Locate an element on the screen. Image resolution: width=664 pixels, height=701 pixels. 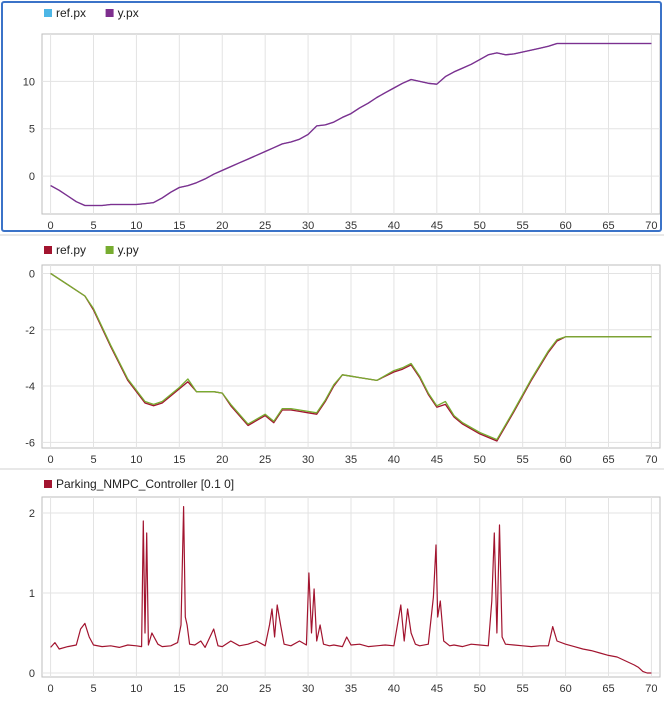
legend-item: ref.px is located at coordinates (65, 13).